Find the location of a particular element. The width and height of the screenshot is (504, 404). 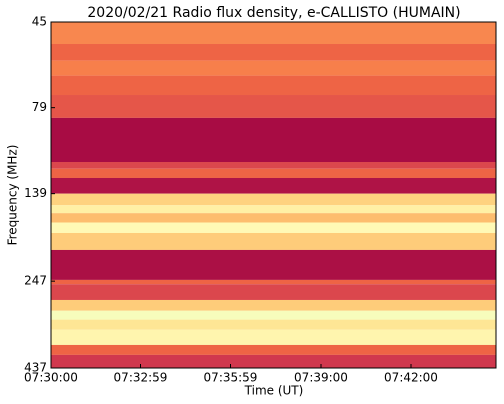

y-axis-label: Frequency (MHz) is located at coordinates (13, 195).